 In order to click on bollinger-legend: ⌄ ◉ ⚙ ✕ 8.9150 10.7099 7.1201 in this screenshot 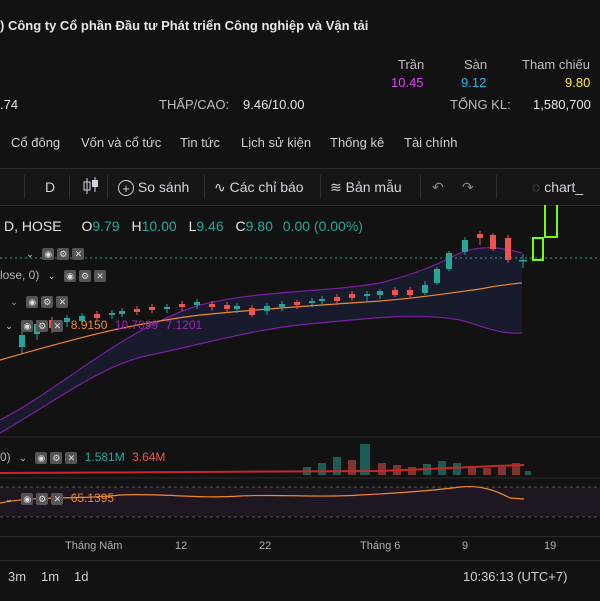, I will do `click(101, 325)`.